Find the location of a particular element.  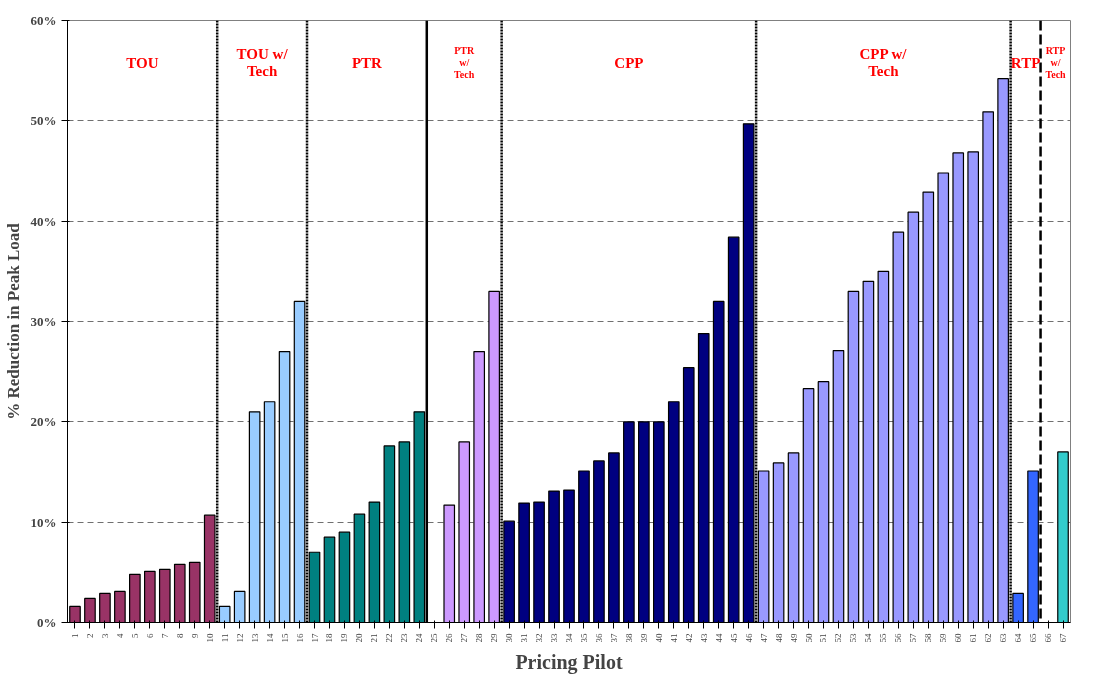

x-tick-label: 30 is located at coordinates (509, 638).